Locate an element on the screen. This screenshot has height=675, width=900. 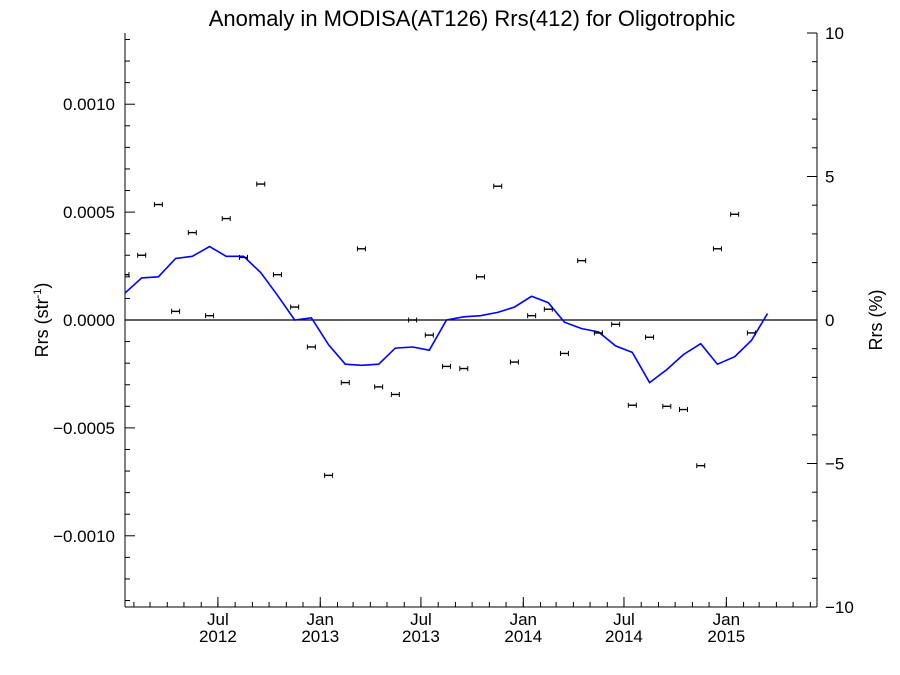
left-tick-label: −0.0010 is located at coordinates (84, 536).